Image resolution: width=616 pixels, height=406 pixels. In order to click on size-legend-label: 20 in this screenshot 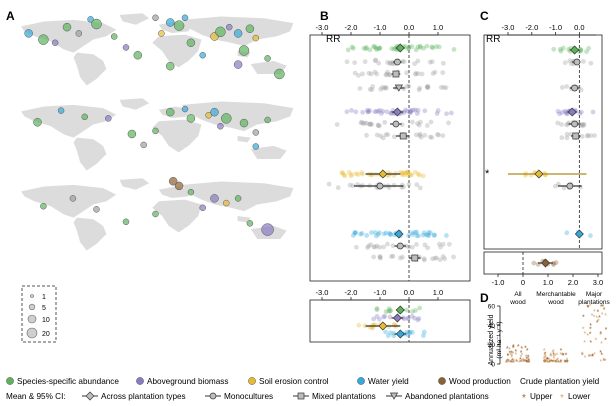, I will do `click(46, 334)`.